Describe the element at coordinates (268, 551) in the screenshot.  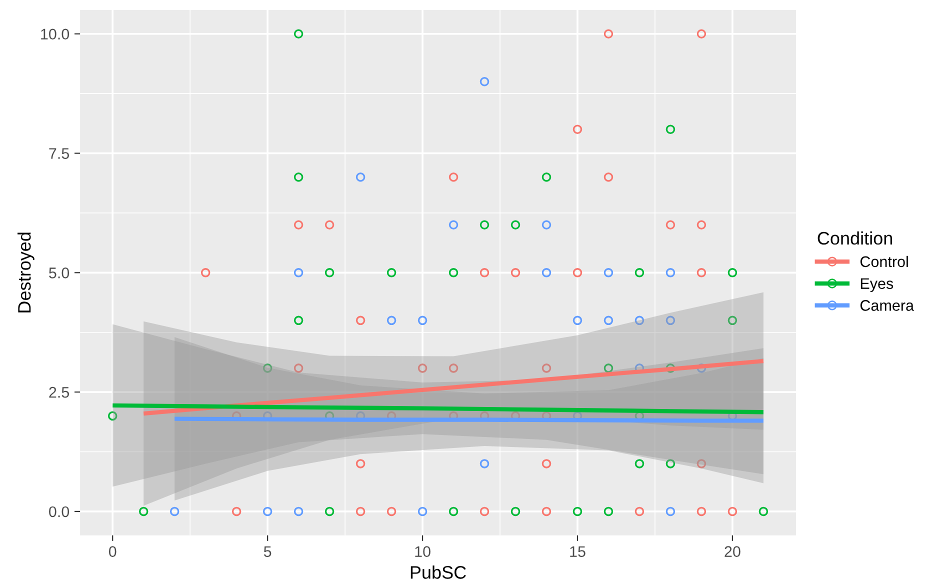
I see `x-tick-label: 5` at that location.